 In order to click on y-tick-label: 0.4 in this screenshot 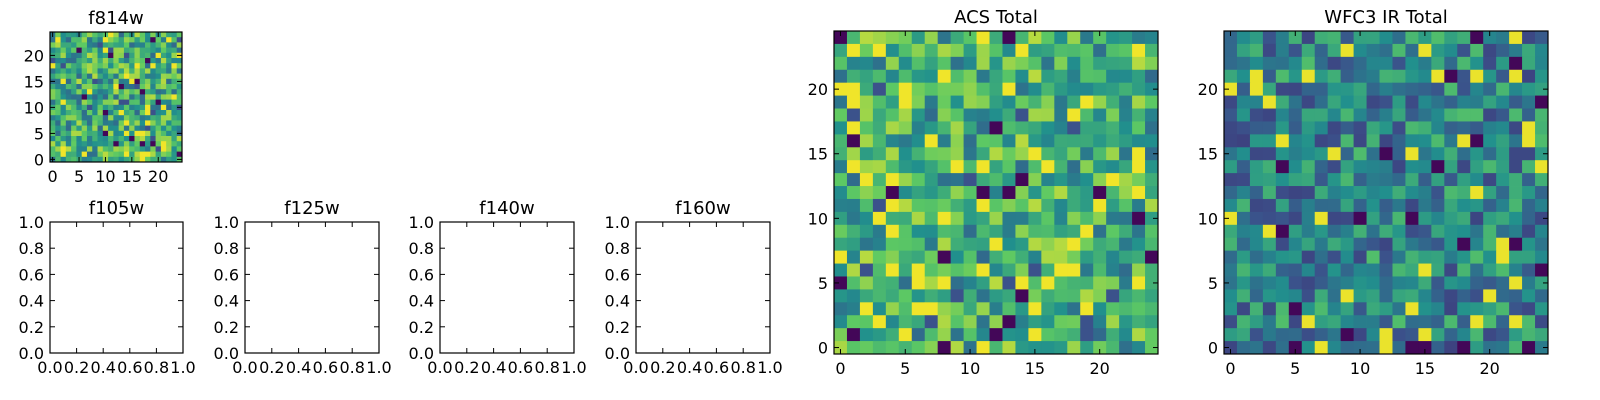, I will do `click(421, 301)`.